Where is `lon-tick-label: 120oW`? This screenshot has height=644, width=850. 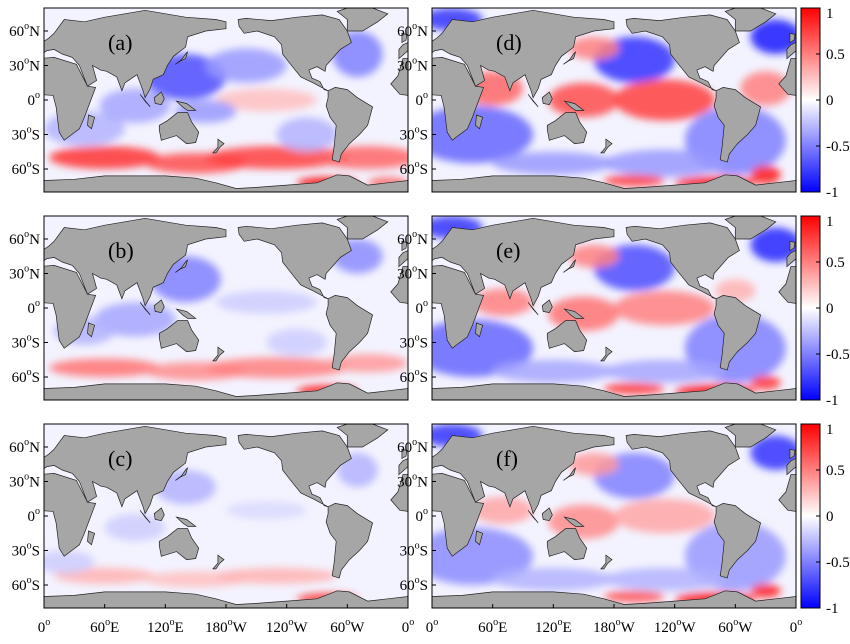
lon-tick-label: 120oW is located at coordinates (675, 626).